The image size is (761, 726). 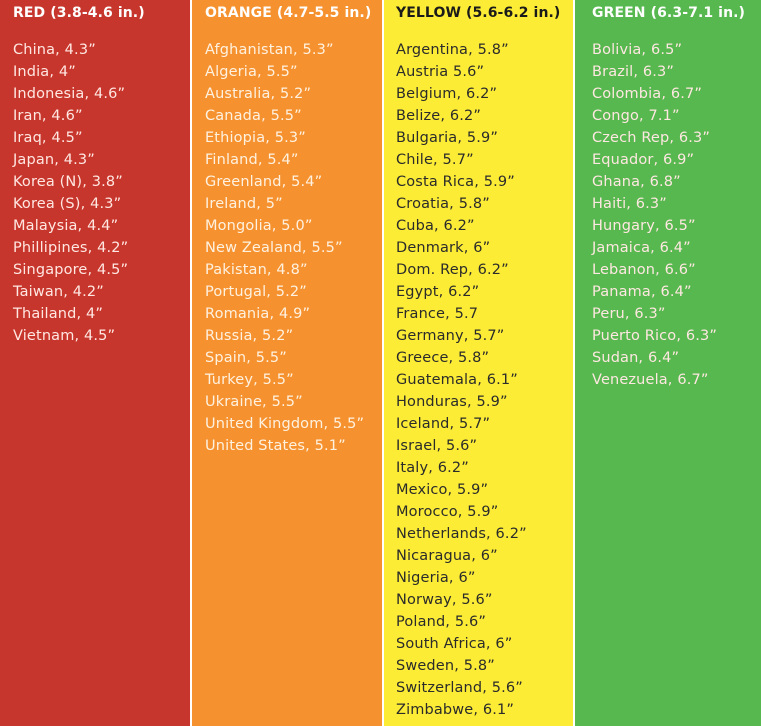 What do you see at coordinates (651, 138) in the screenshot?
I see `list-item: Czech Rep, 6.3”` at bounding box center [651, 138].